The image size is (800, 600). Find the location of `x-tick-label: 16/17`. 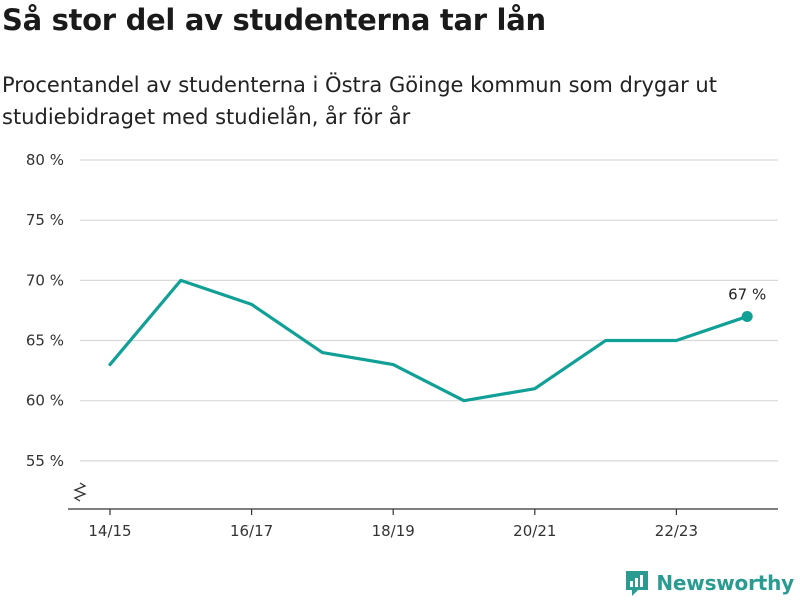

x-tick-label: 16/17 is located at coordinates (251, 531).